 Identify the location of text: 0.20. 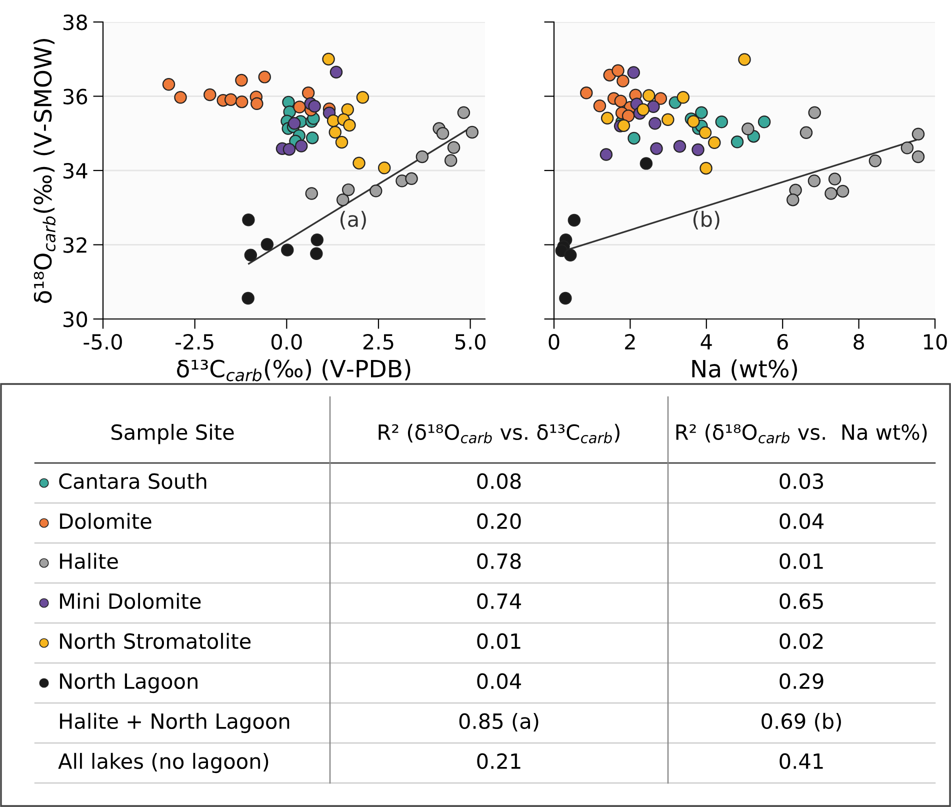
(499, 521).